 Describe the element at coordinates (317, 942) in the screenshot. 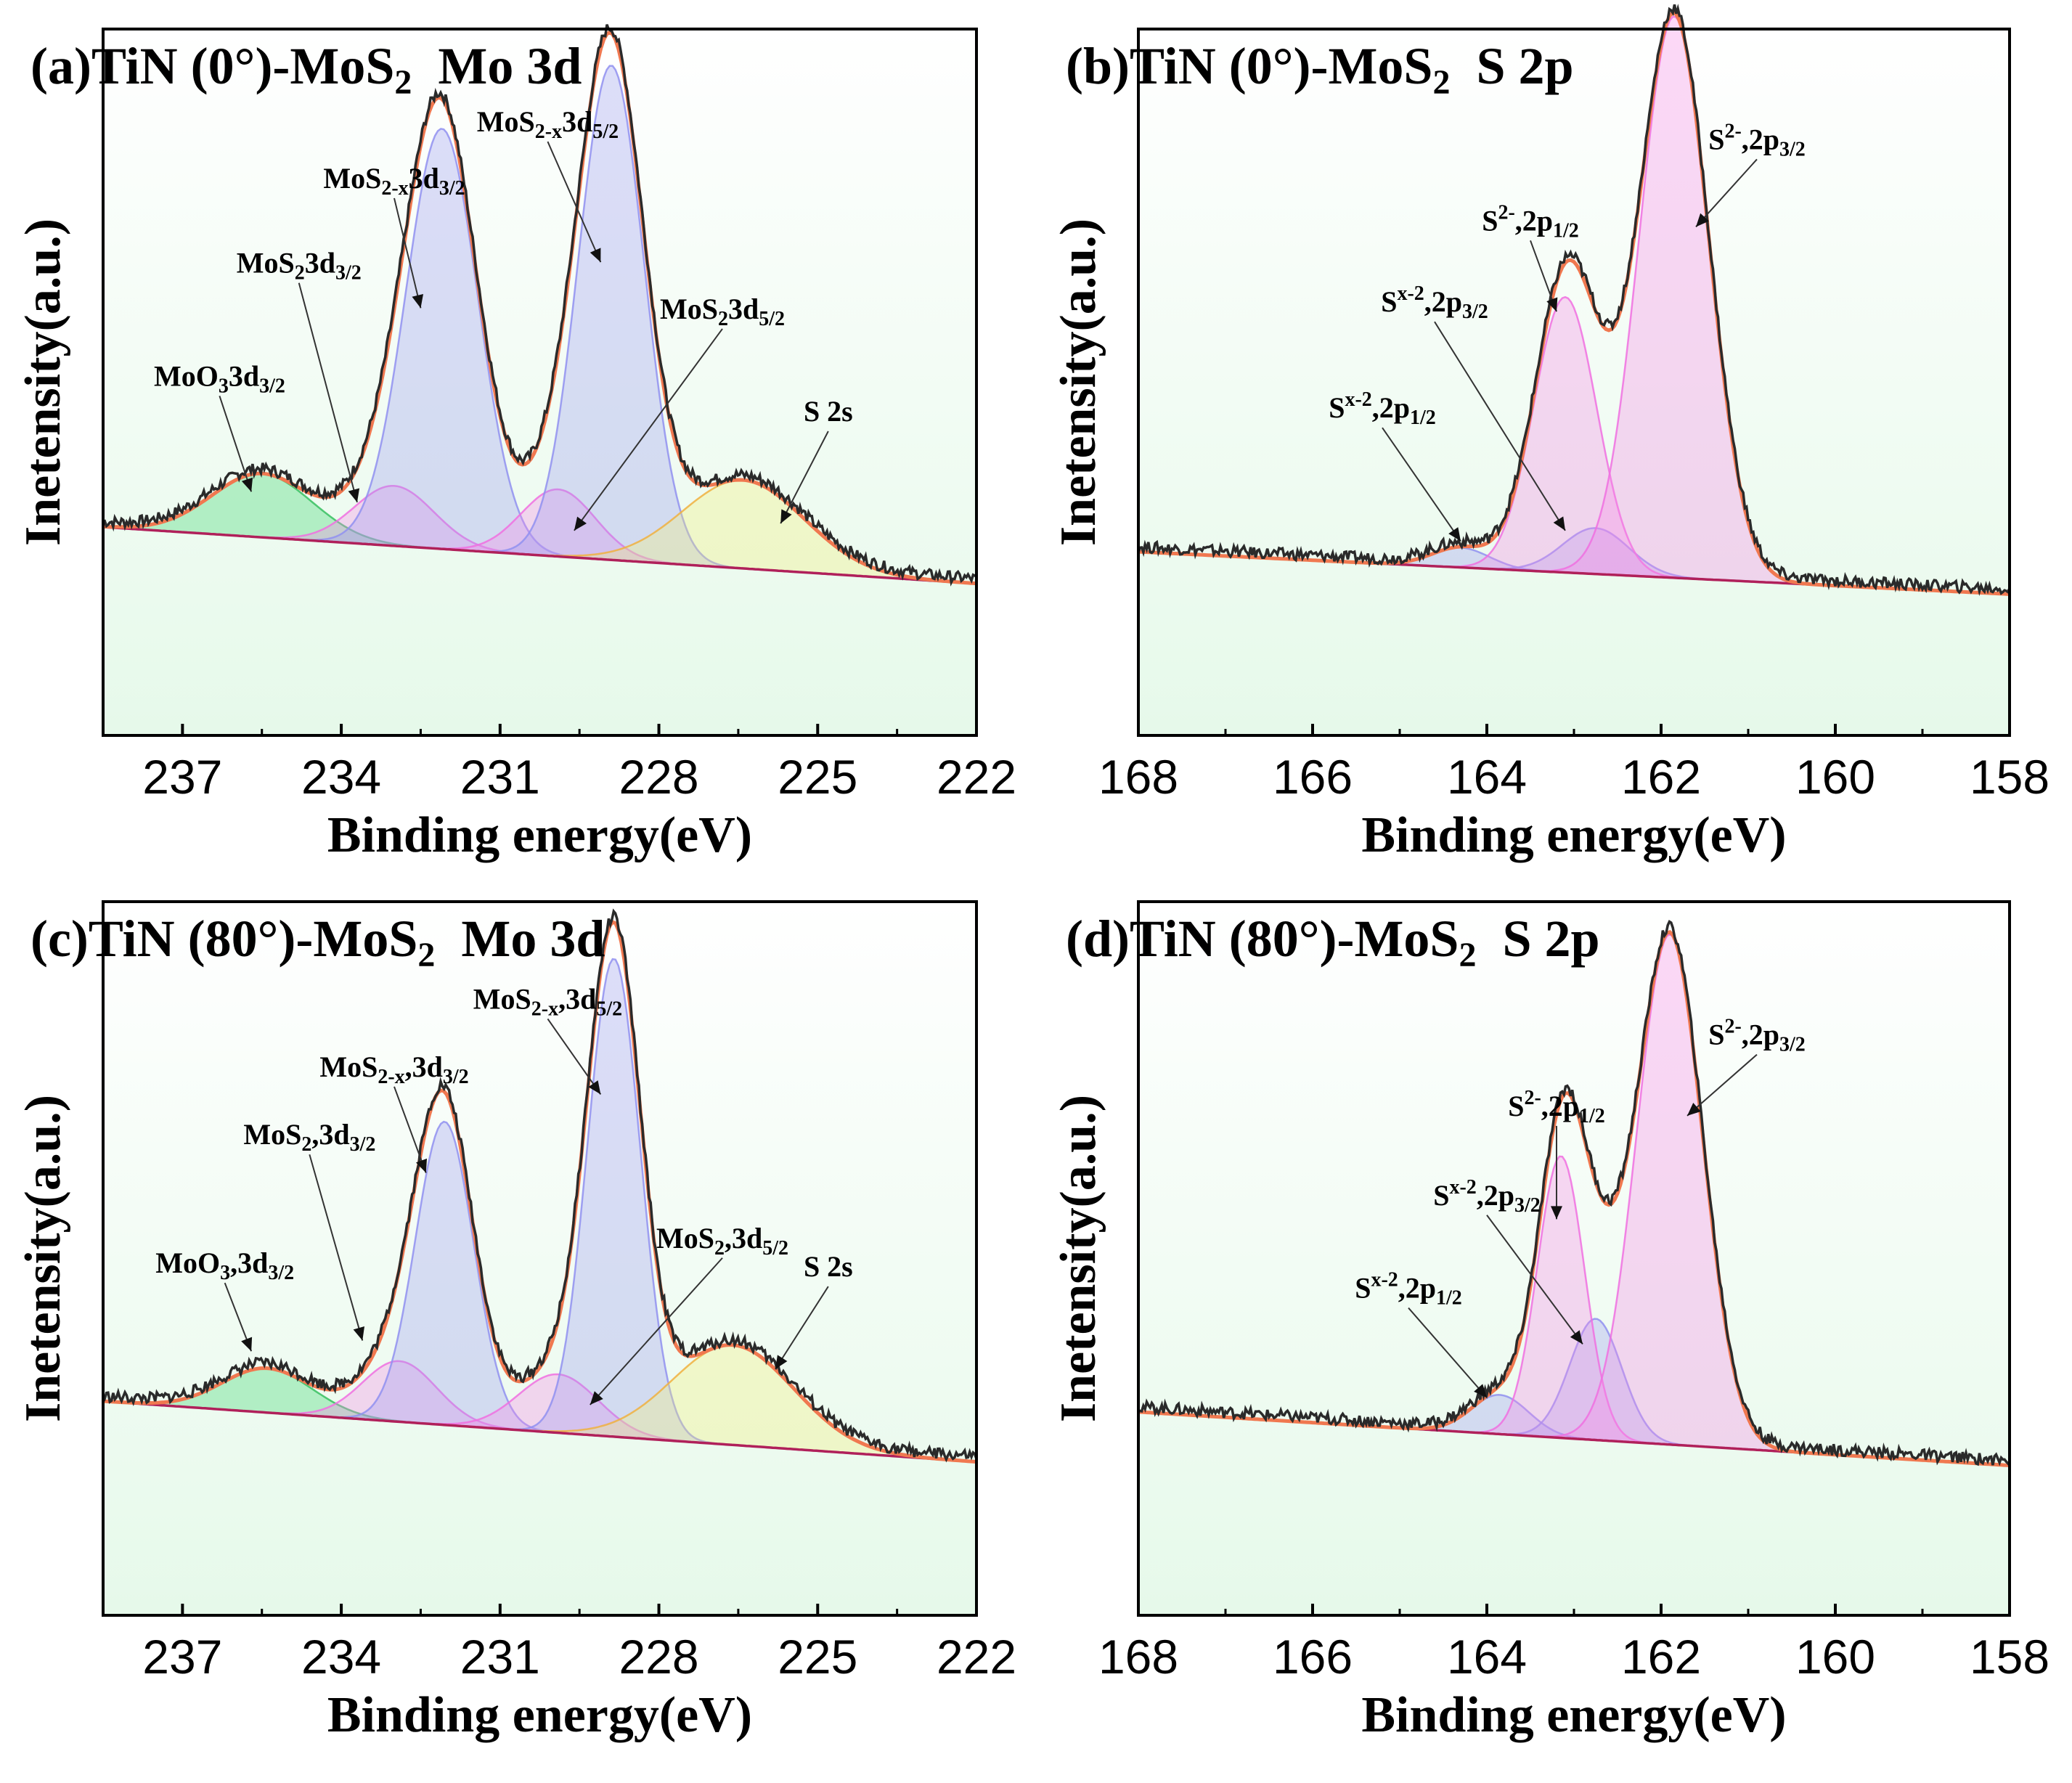

I see `panel-title: (c)TiN (80°)-MoS2 Mo 3d` at that location.